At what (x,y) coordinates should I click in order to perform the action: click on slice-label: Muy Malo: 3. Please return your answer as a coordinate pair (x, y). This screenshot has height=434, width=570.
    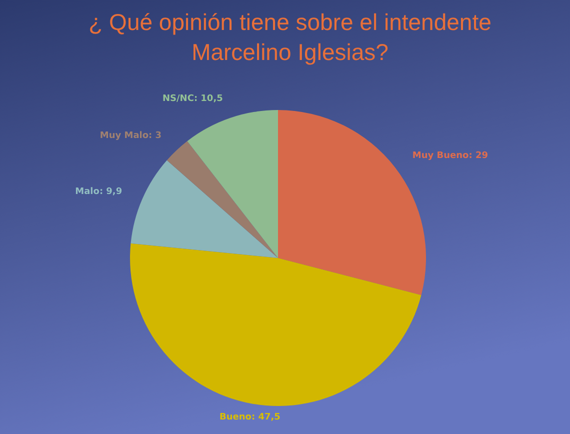
    Looking at the image, I should click on (131, 136).